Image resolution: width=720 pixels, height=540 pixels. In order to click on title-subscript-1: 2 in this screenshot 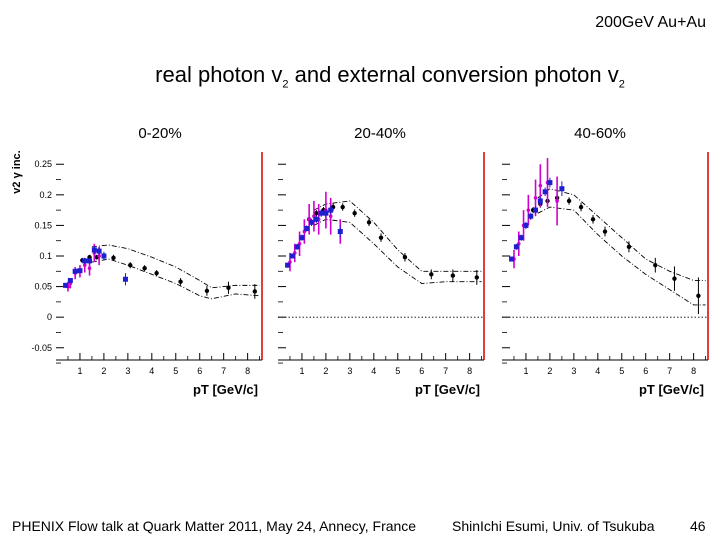, I will do `click(285, 84)`.